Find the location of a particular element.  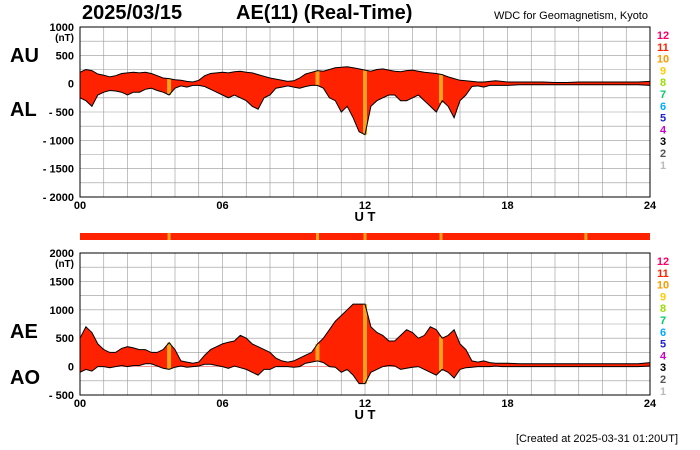

series-line-au is located at coordinates (365, 74).